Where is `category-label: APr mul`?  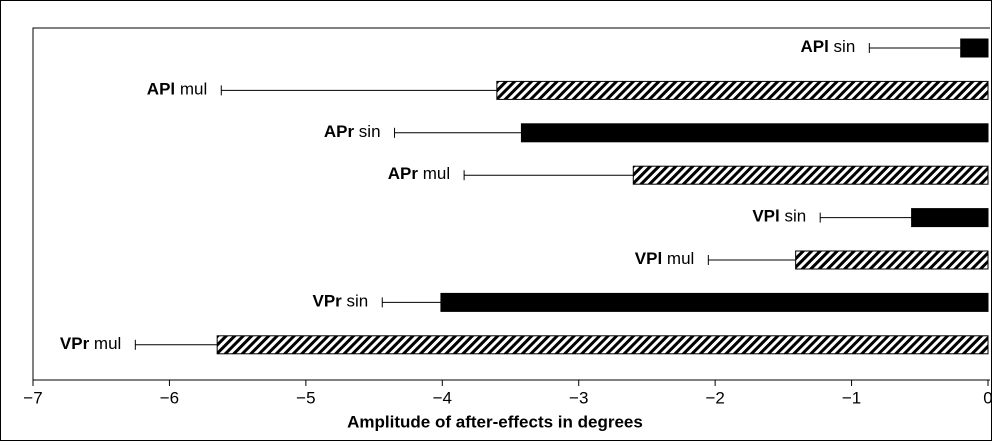 category-label: APr mul is located at coordinates (419, 174).